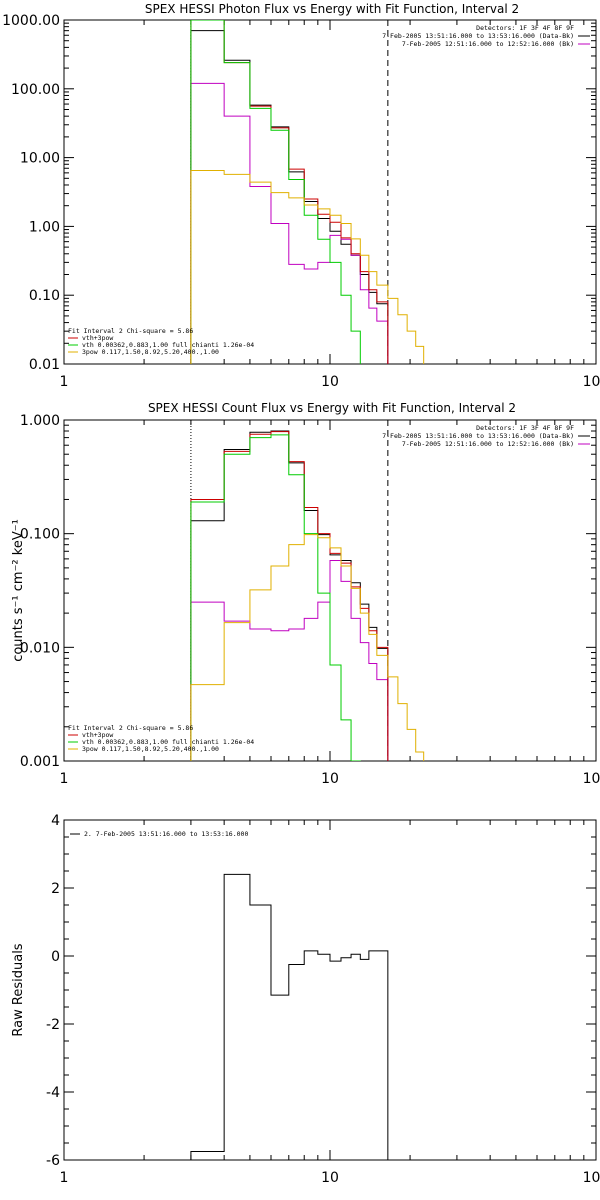 This screenshot has width=600, height=1200. What do you see at coordinates (44, 296) in the screenshot?
I see `y-tick-label: 0.10` at bounding box center [44, 296].